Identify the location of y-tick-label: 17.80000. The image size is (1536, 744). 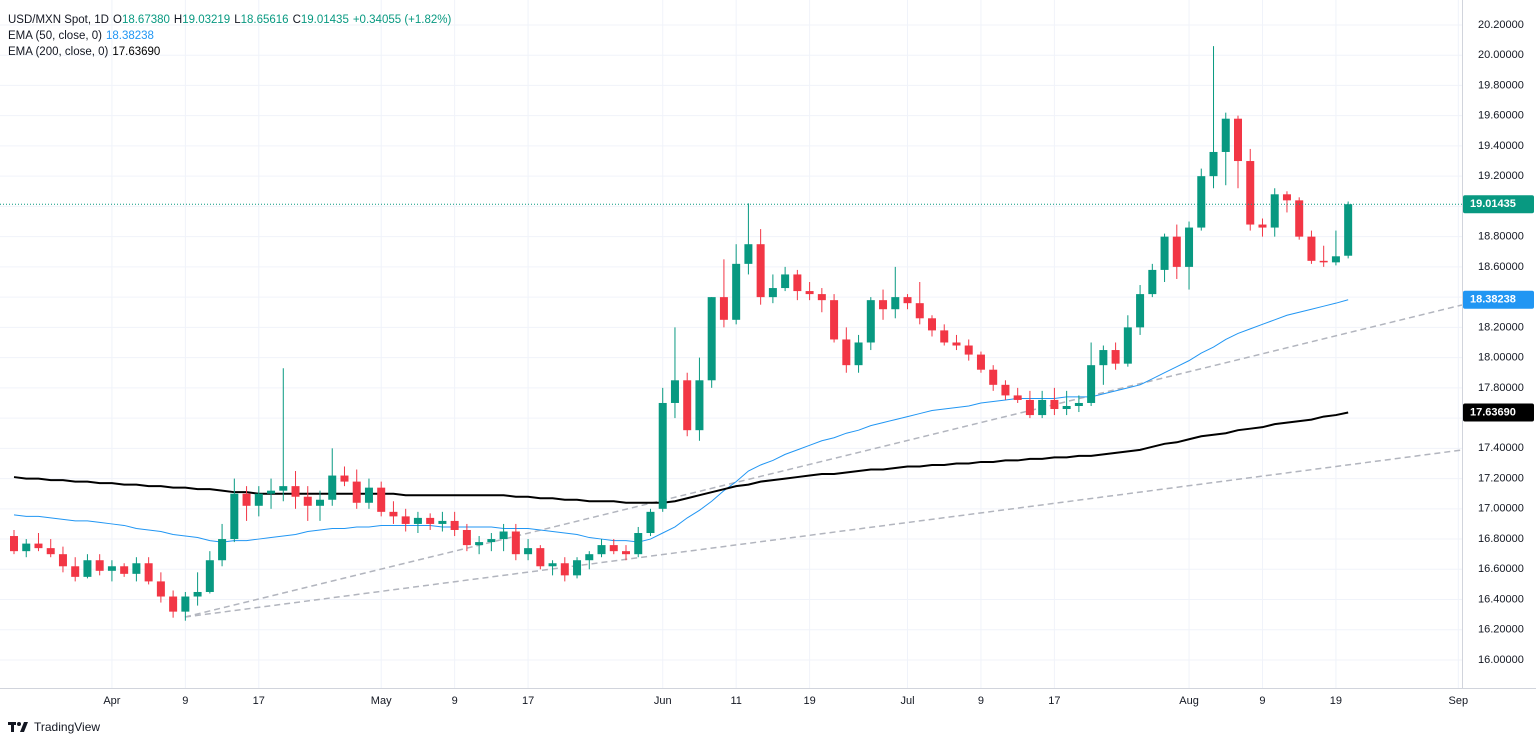
(1501, 388).